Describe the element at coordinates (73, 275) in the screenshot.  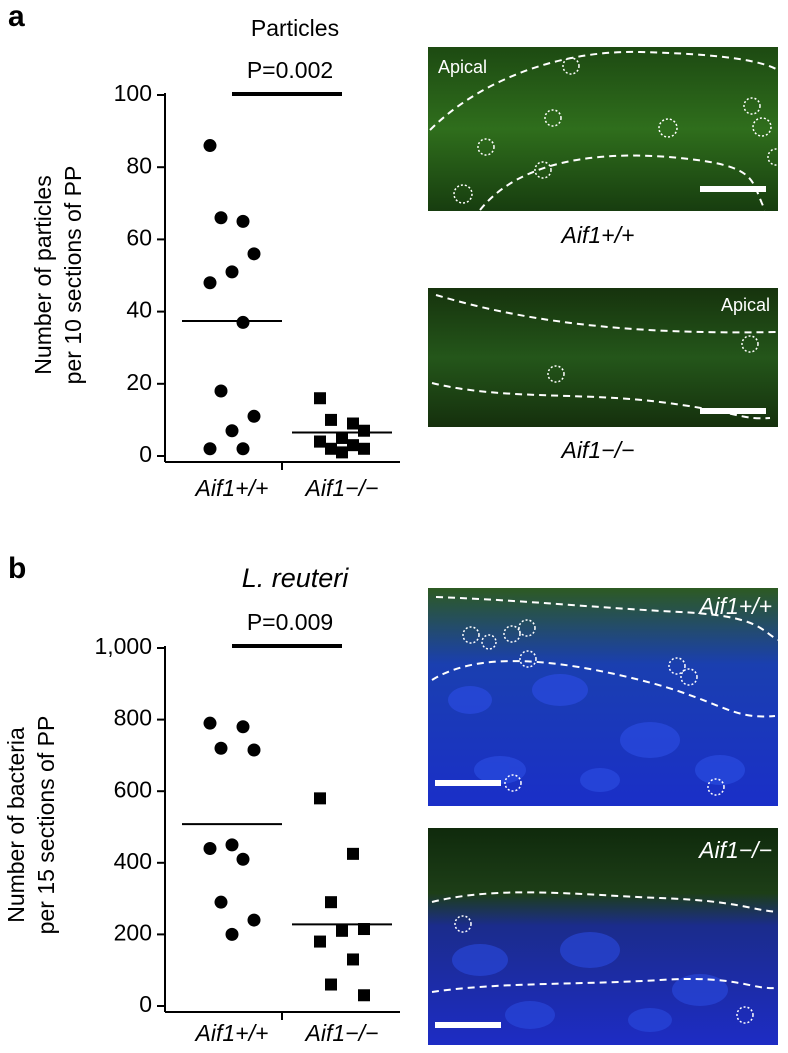
I see `y-axis-label: per 10 sections of PP` at that location.